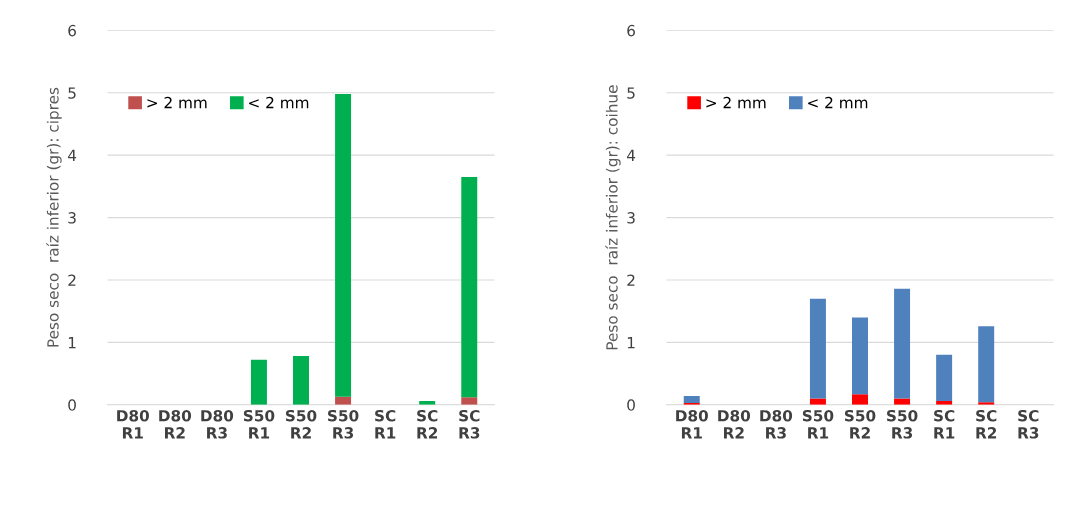 The image size is (1075, 506). What do you see at coordinates (613, 217) in the screenshot?
I see `y-axis-title: Peso seco raíz inferior (gr): coihue` at bounding box center [613, 217].